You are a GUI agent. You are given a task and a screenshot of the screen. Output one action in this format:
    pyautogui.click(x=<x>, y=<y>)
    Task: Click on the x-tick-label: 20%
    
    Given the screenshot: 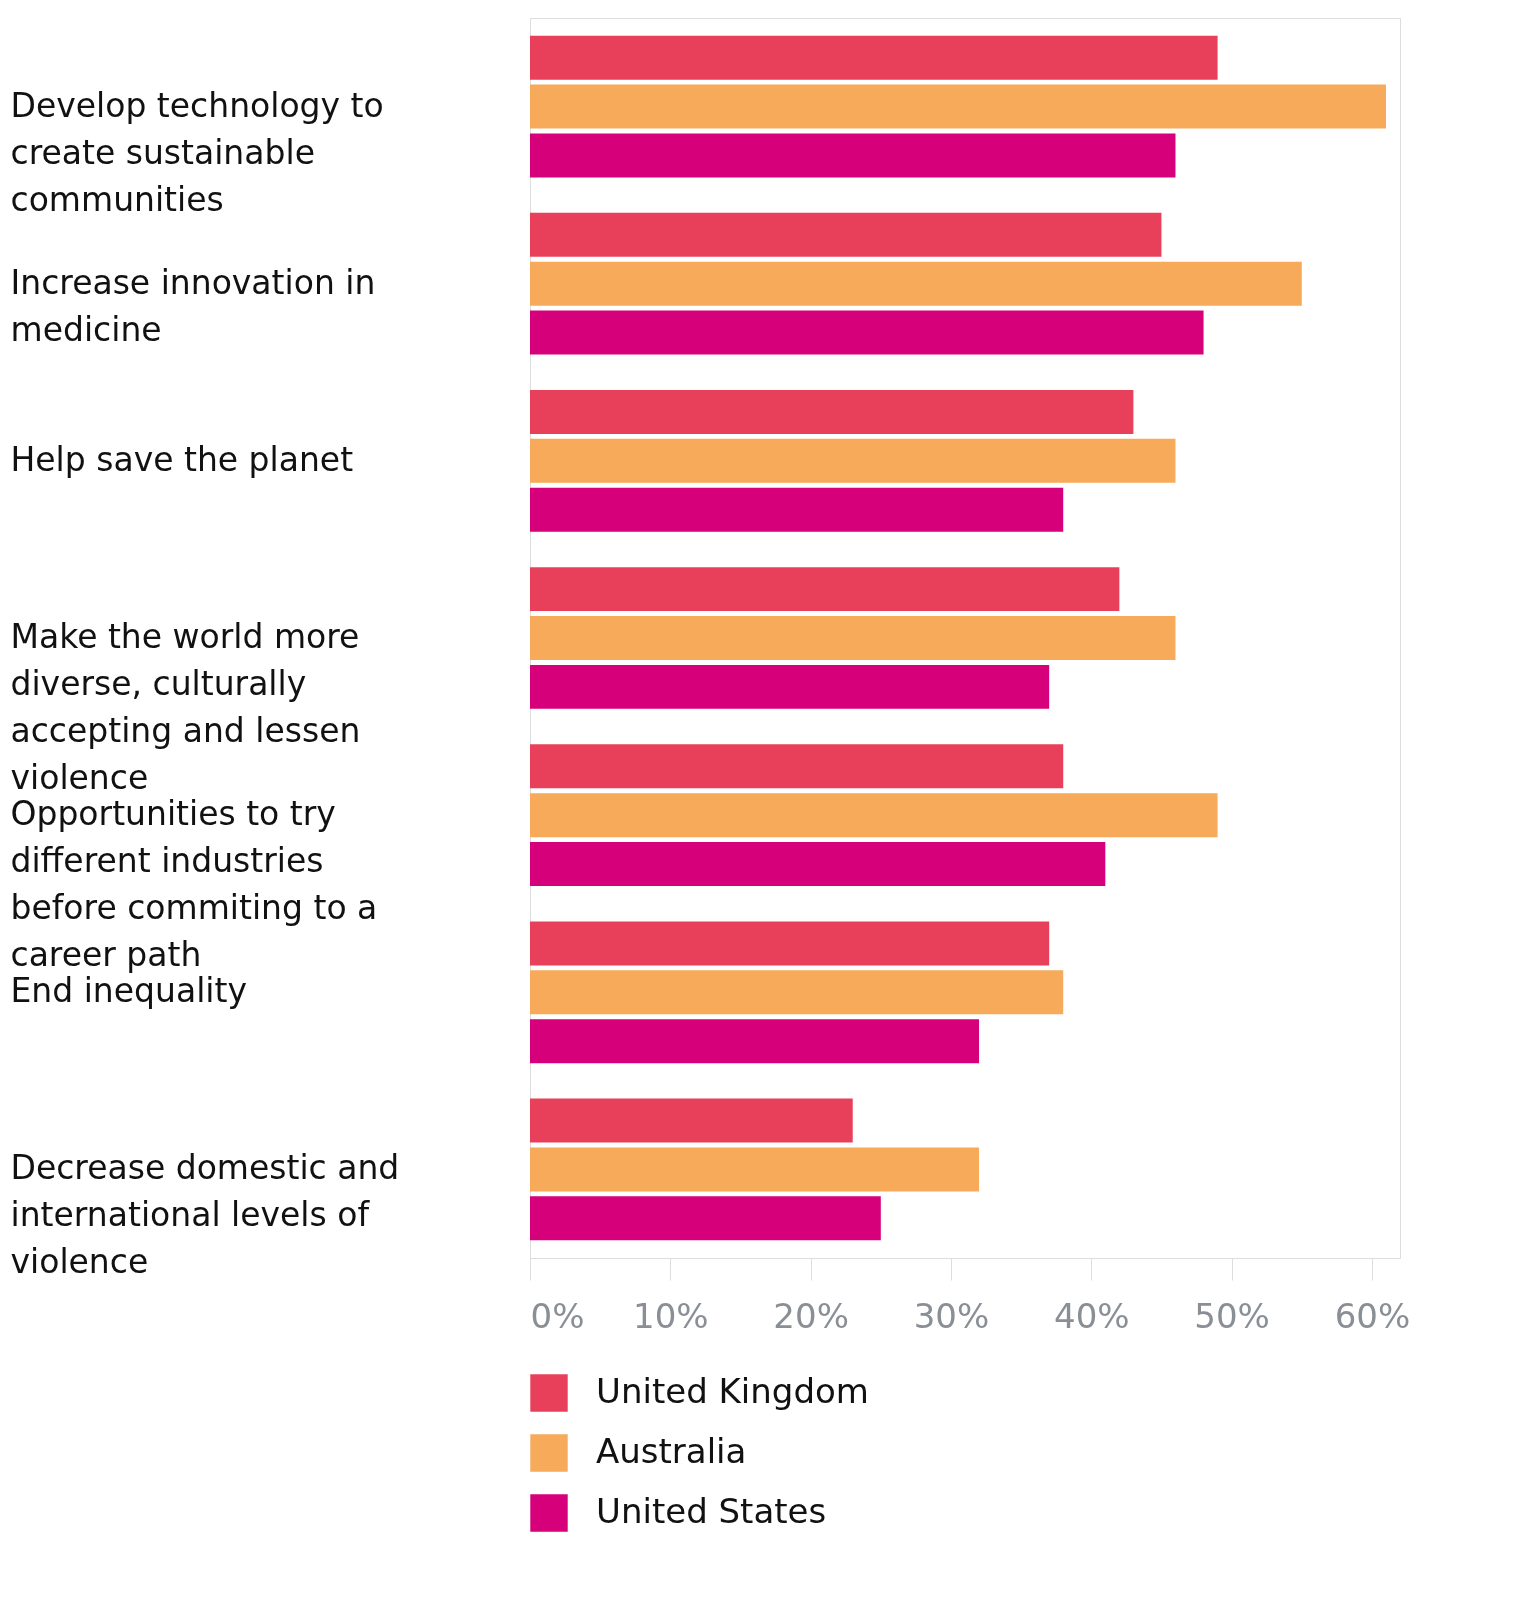 What is the action you would take?
    pyautogui.click(x=811, y=1315)
    